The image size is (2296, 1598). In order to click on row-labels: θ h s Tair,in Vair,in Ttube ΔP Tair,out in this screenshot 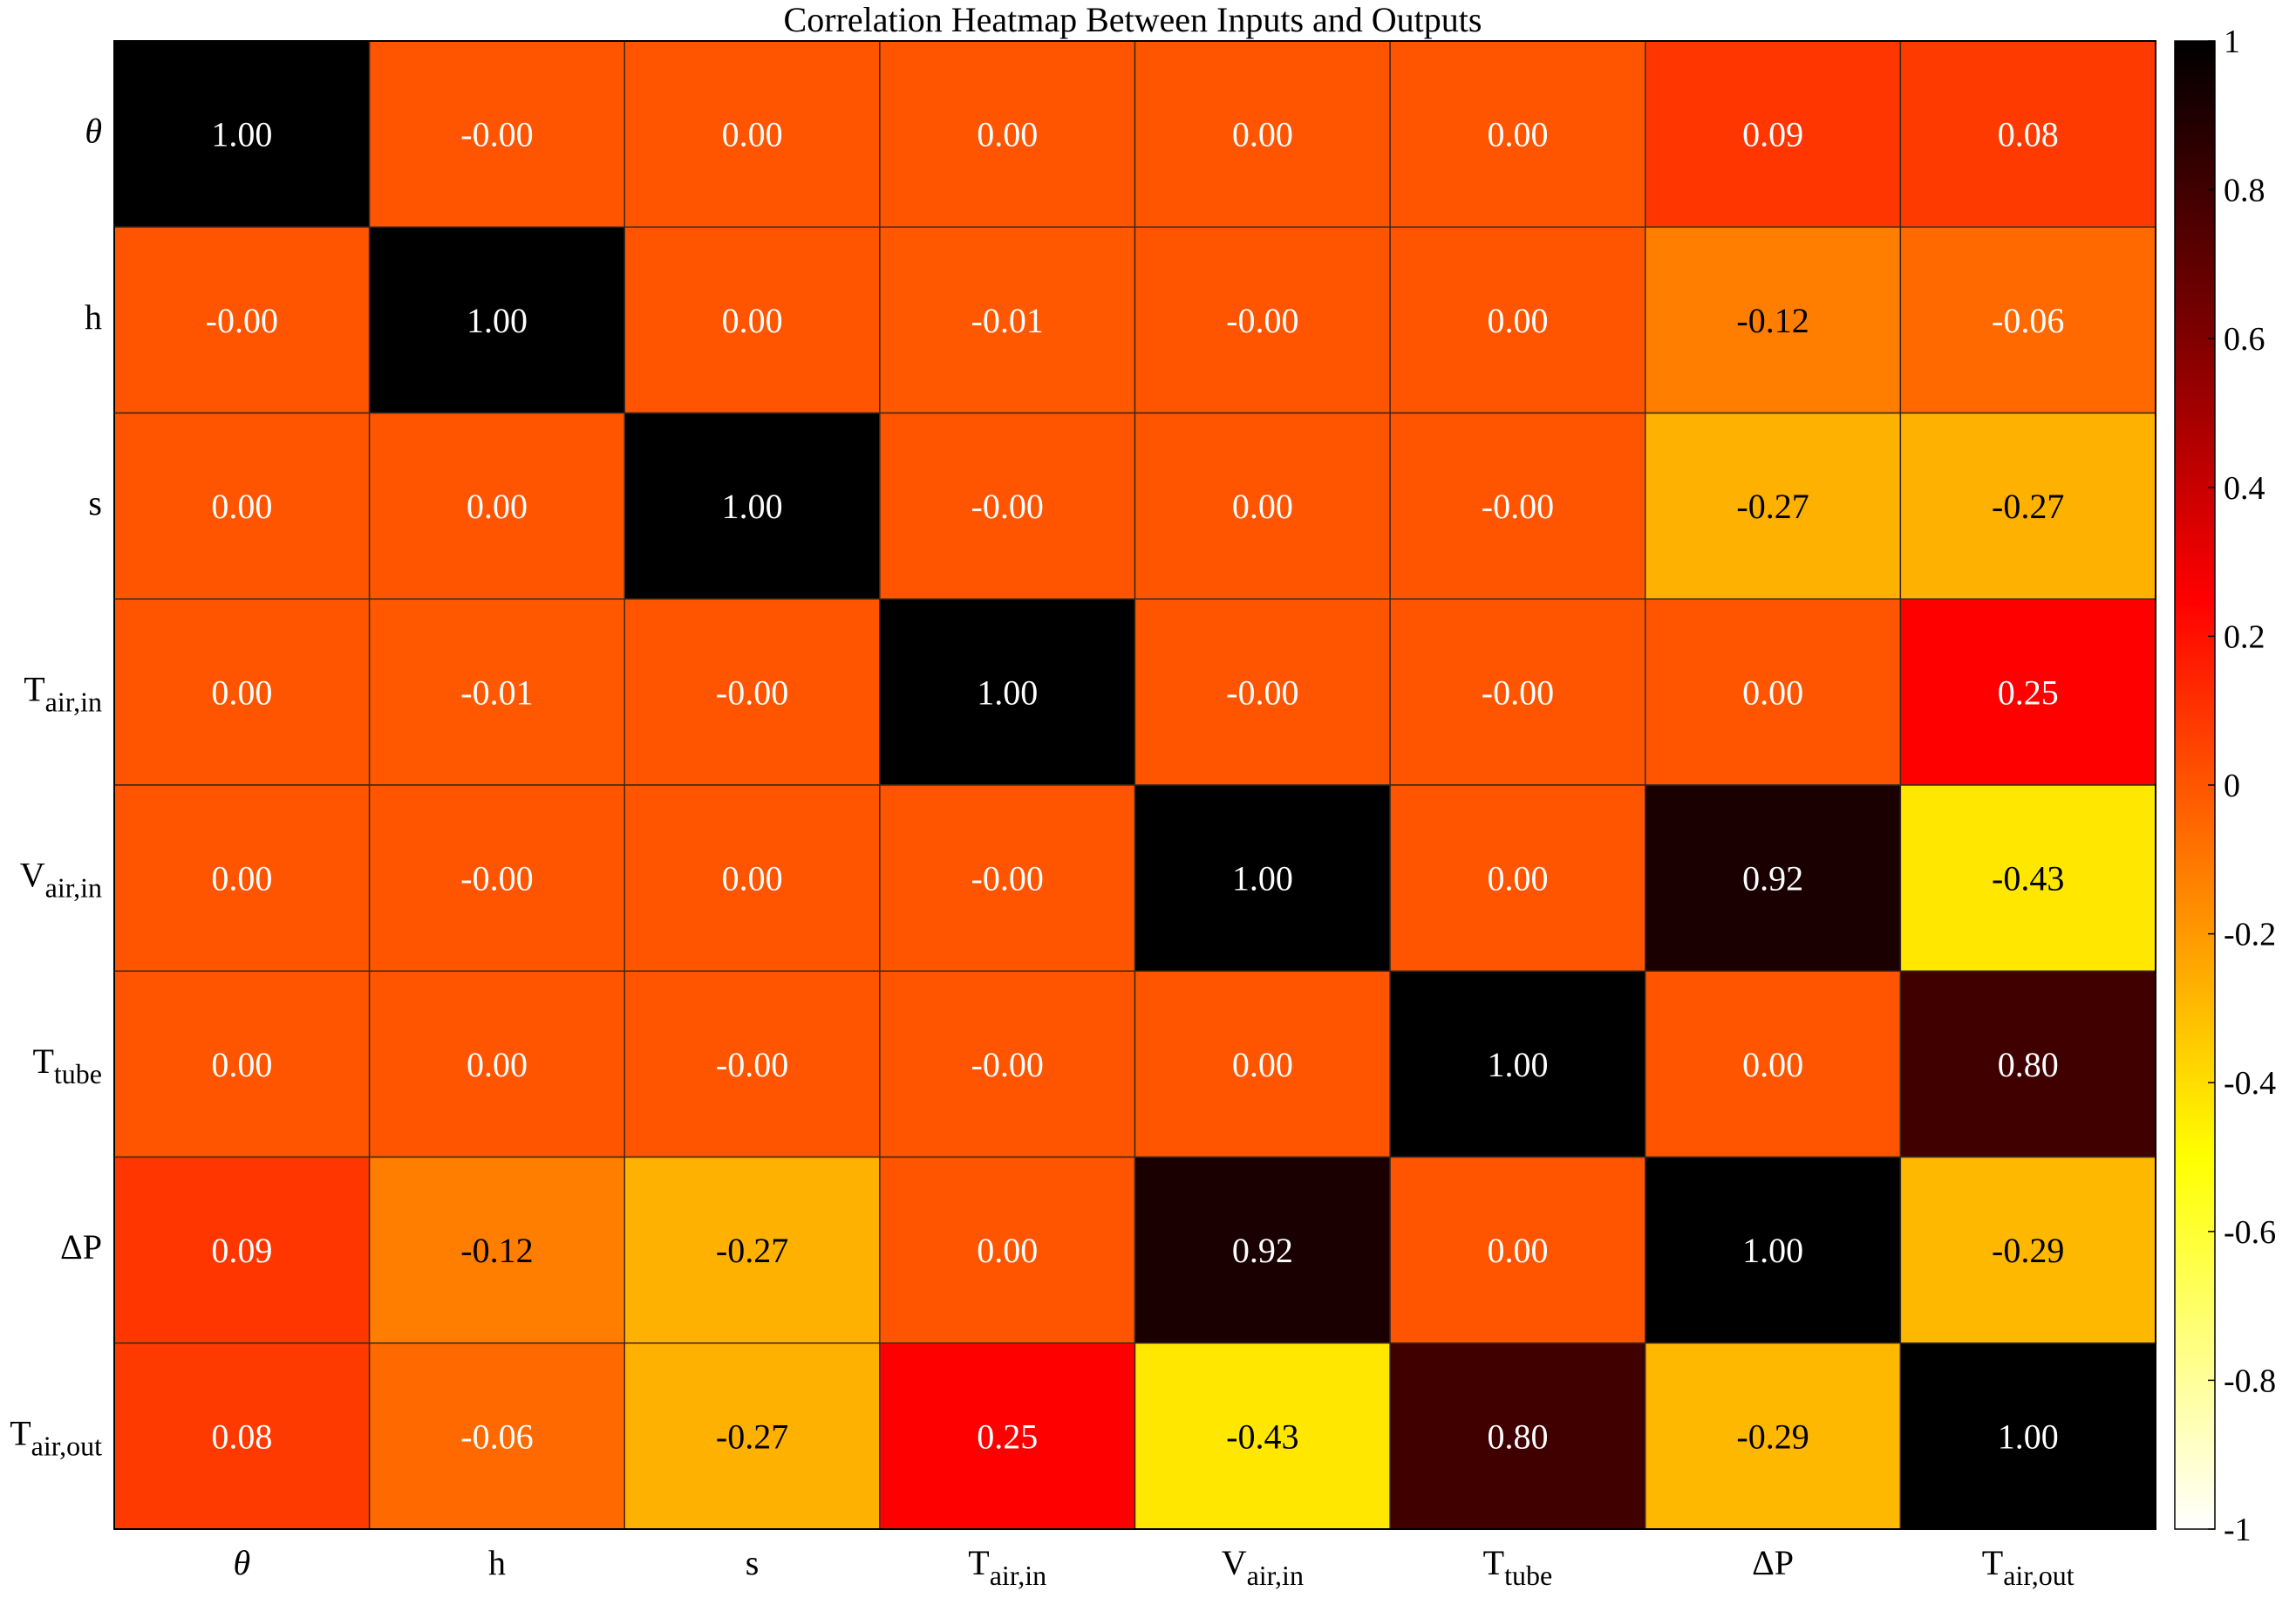, I will do `click(56, 787)`.